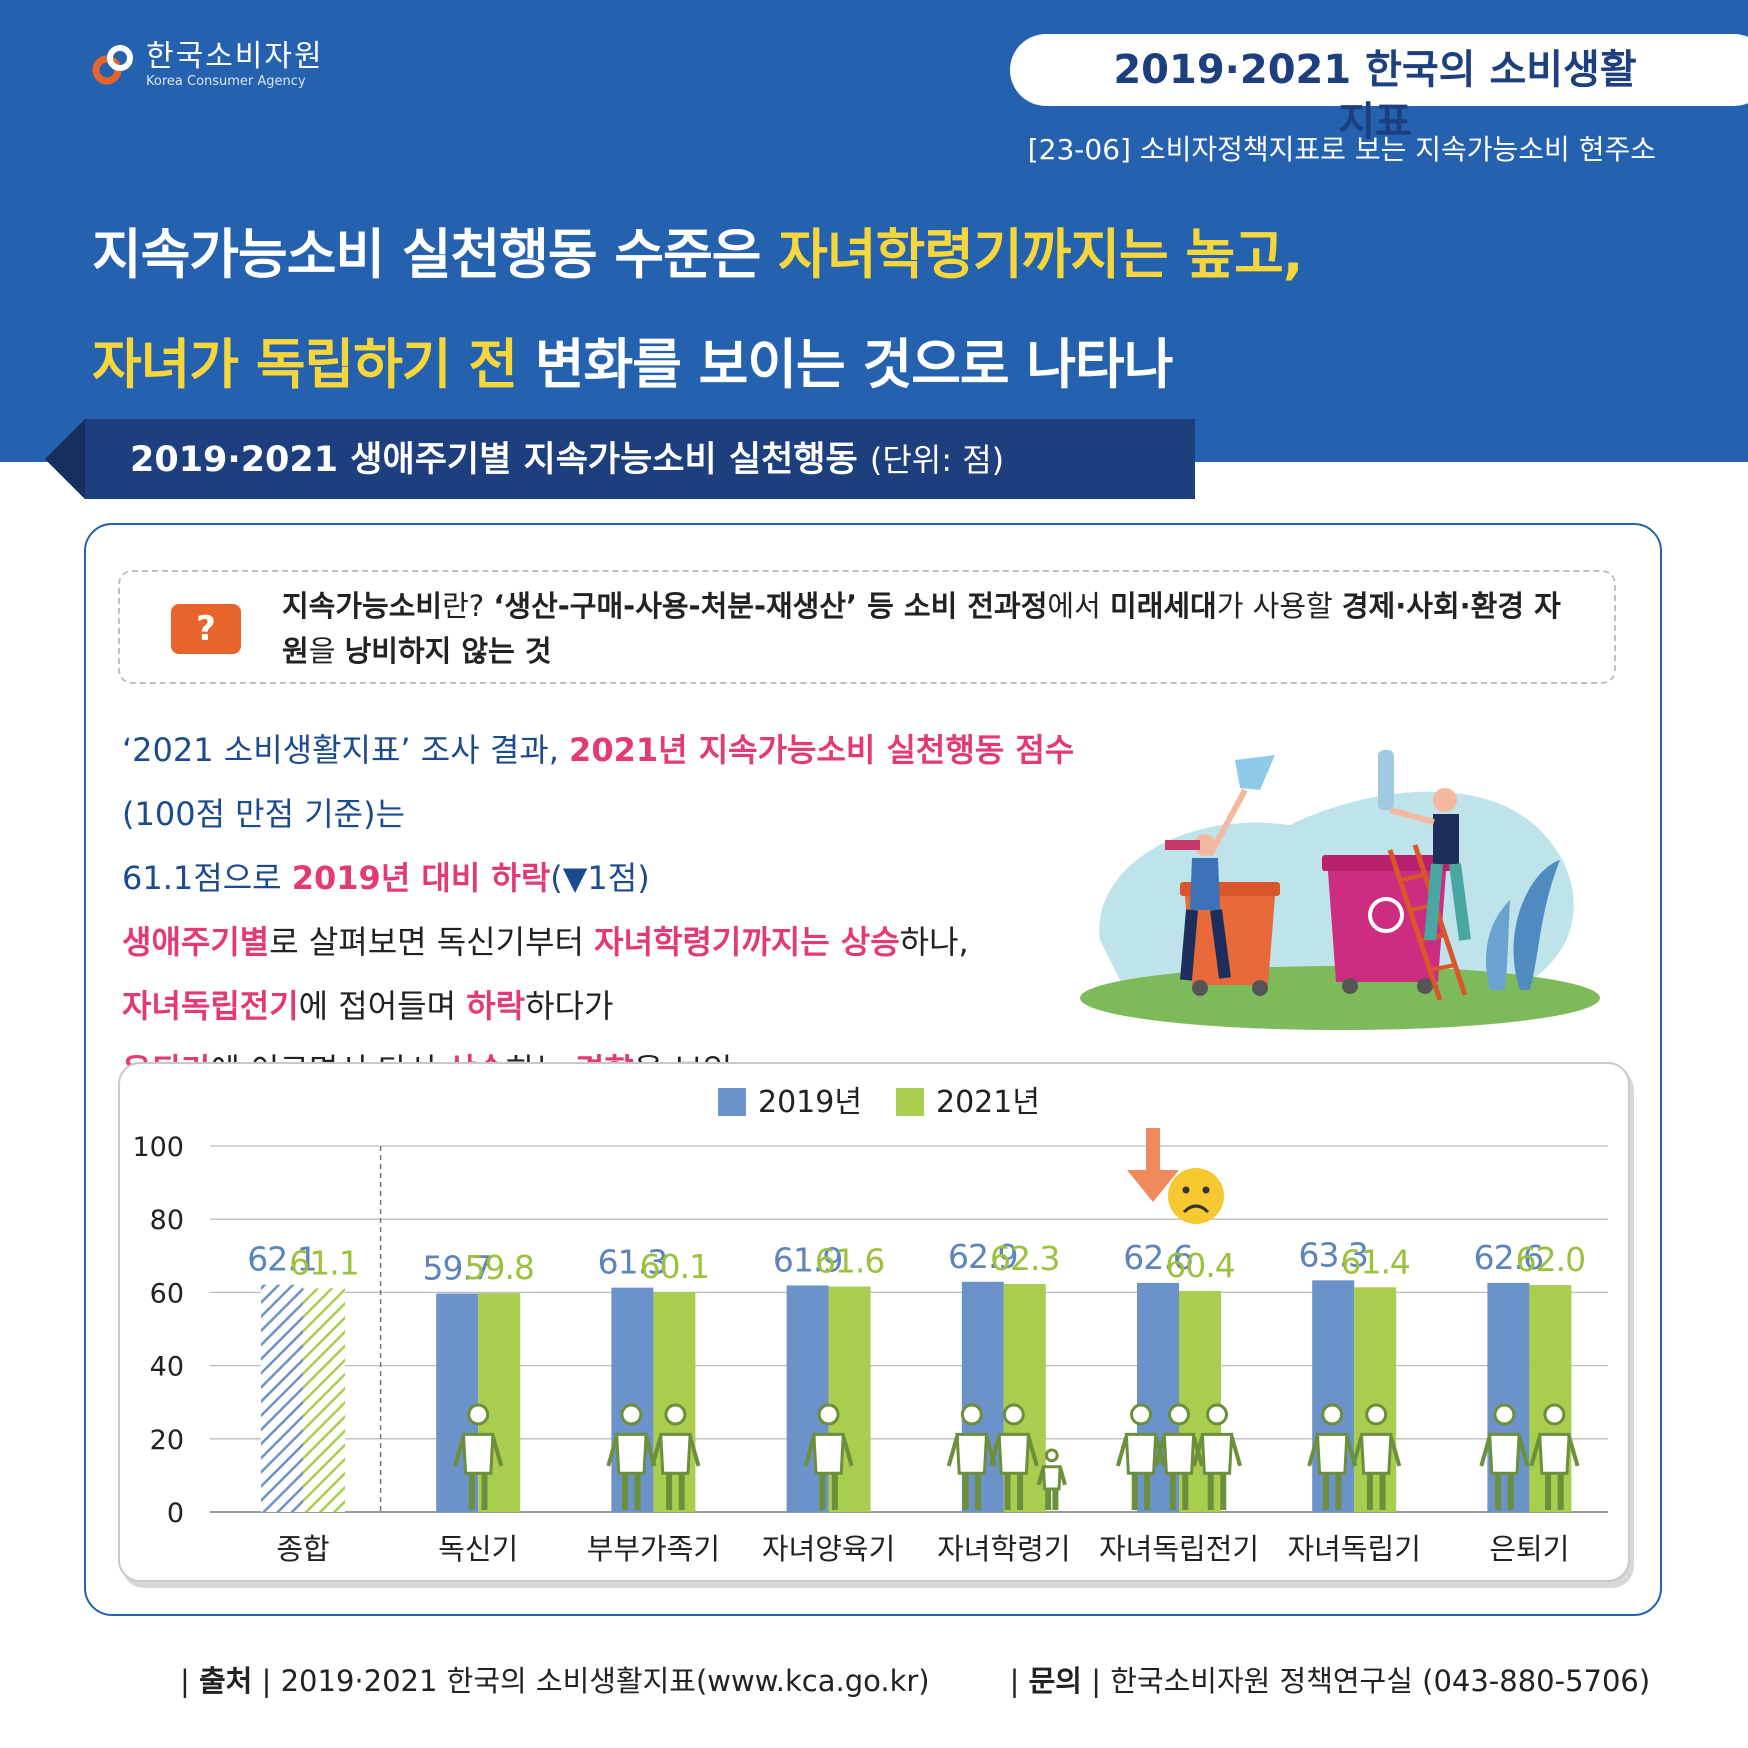 The image size is (1748, 1748). Describe the element at coordinates (167, 1293) in the screenshot. I see `y-tick-label: 60` at that location.